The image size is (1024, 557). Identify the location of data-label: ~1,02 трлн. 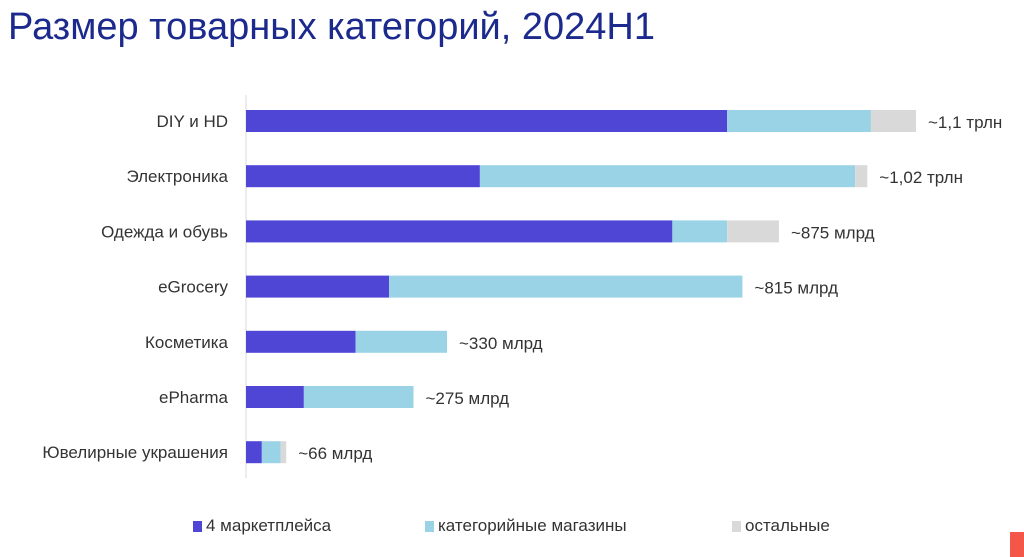
(921, 177).